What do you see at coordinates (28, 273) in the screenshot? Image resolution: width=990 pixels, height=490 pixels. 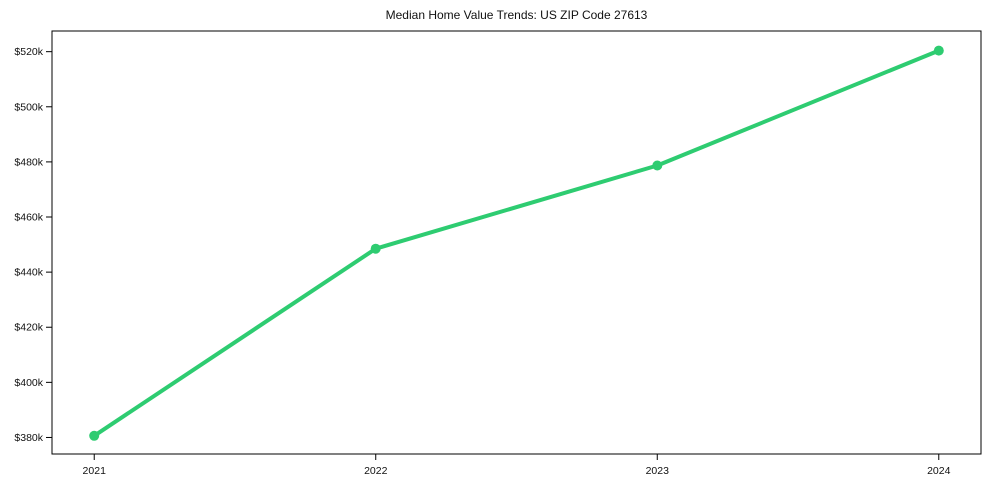 I see `y-axis-tick-label: $440k` at bounding box center [28, 273].